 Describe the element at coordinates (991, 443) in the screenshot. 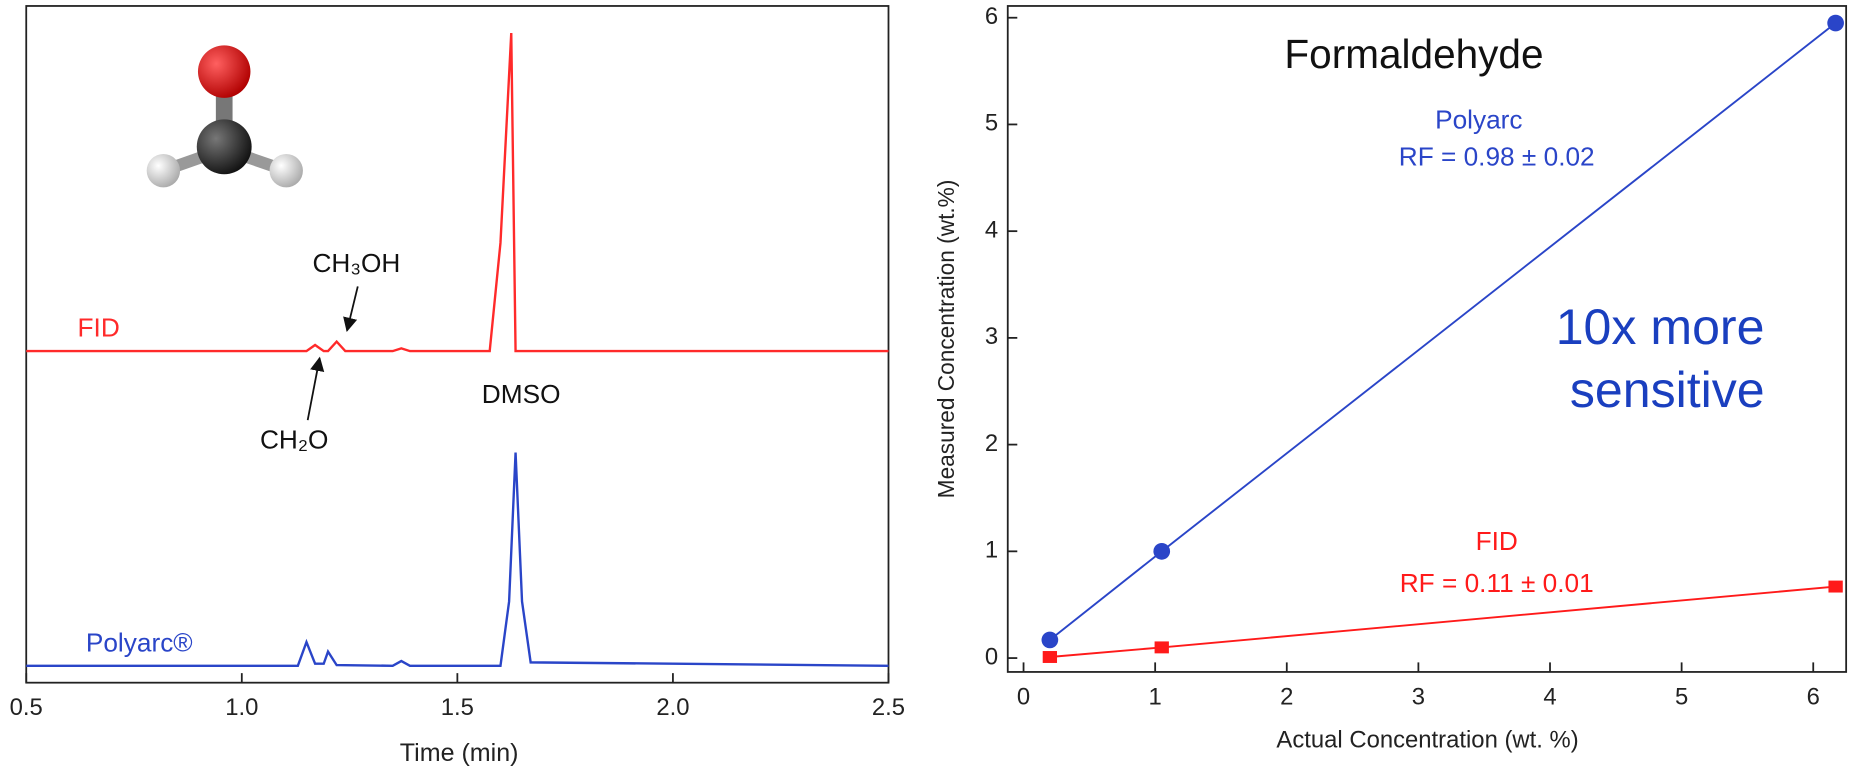

I see `y-tick-label: 2` at that location.